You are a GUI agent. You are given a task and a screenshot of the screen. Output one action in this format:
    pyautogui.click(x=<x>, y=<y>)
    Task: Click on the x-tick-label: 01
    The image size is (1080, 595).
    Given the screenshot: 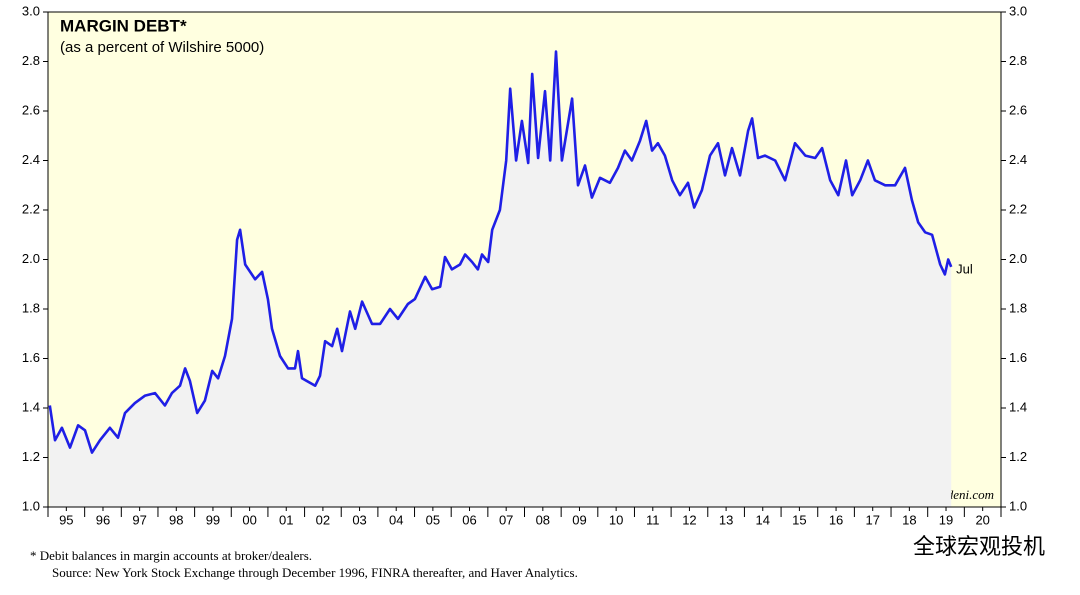 What is the action you would take?
    pyautogui.click(x=286, y=519)
    